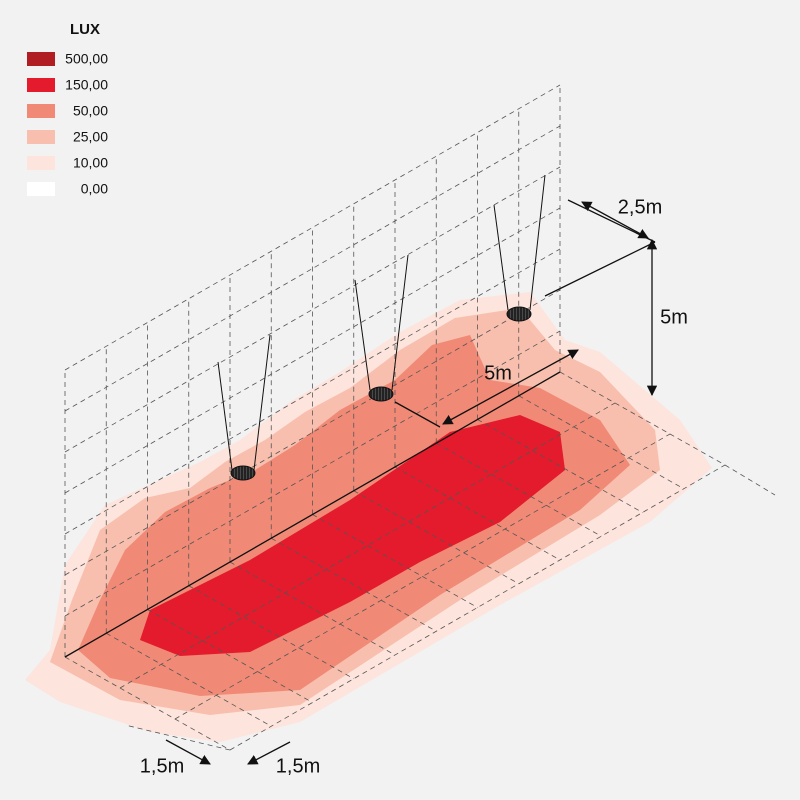 The height and width of the screenshot is (800, 800). What do you see at coordinates (90, 137) in the screenshot?
I see `legend-label: 25,00` at bounding box center [90, 137].